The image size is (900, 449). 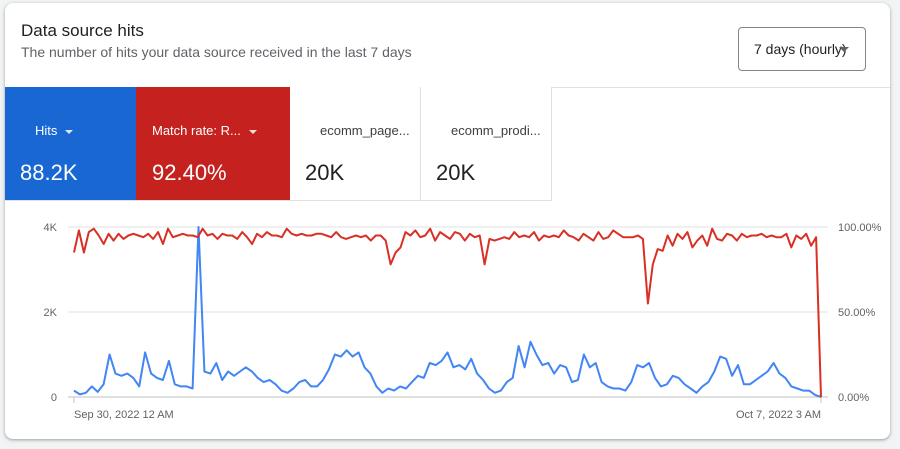 What do you see at coordinates (46, 130) in the screenshot?
I see `metric-label-hits: Hits` at bounding box center [46, 130].